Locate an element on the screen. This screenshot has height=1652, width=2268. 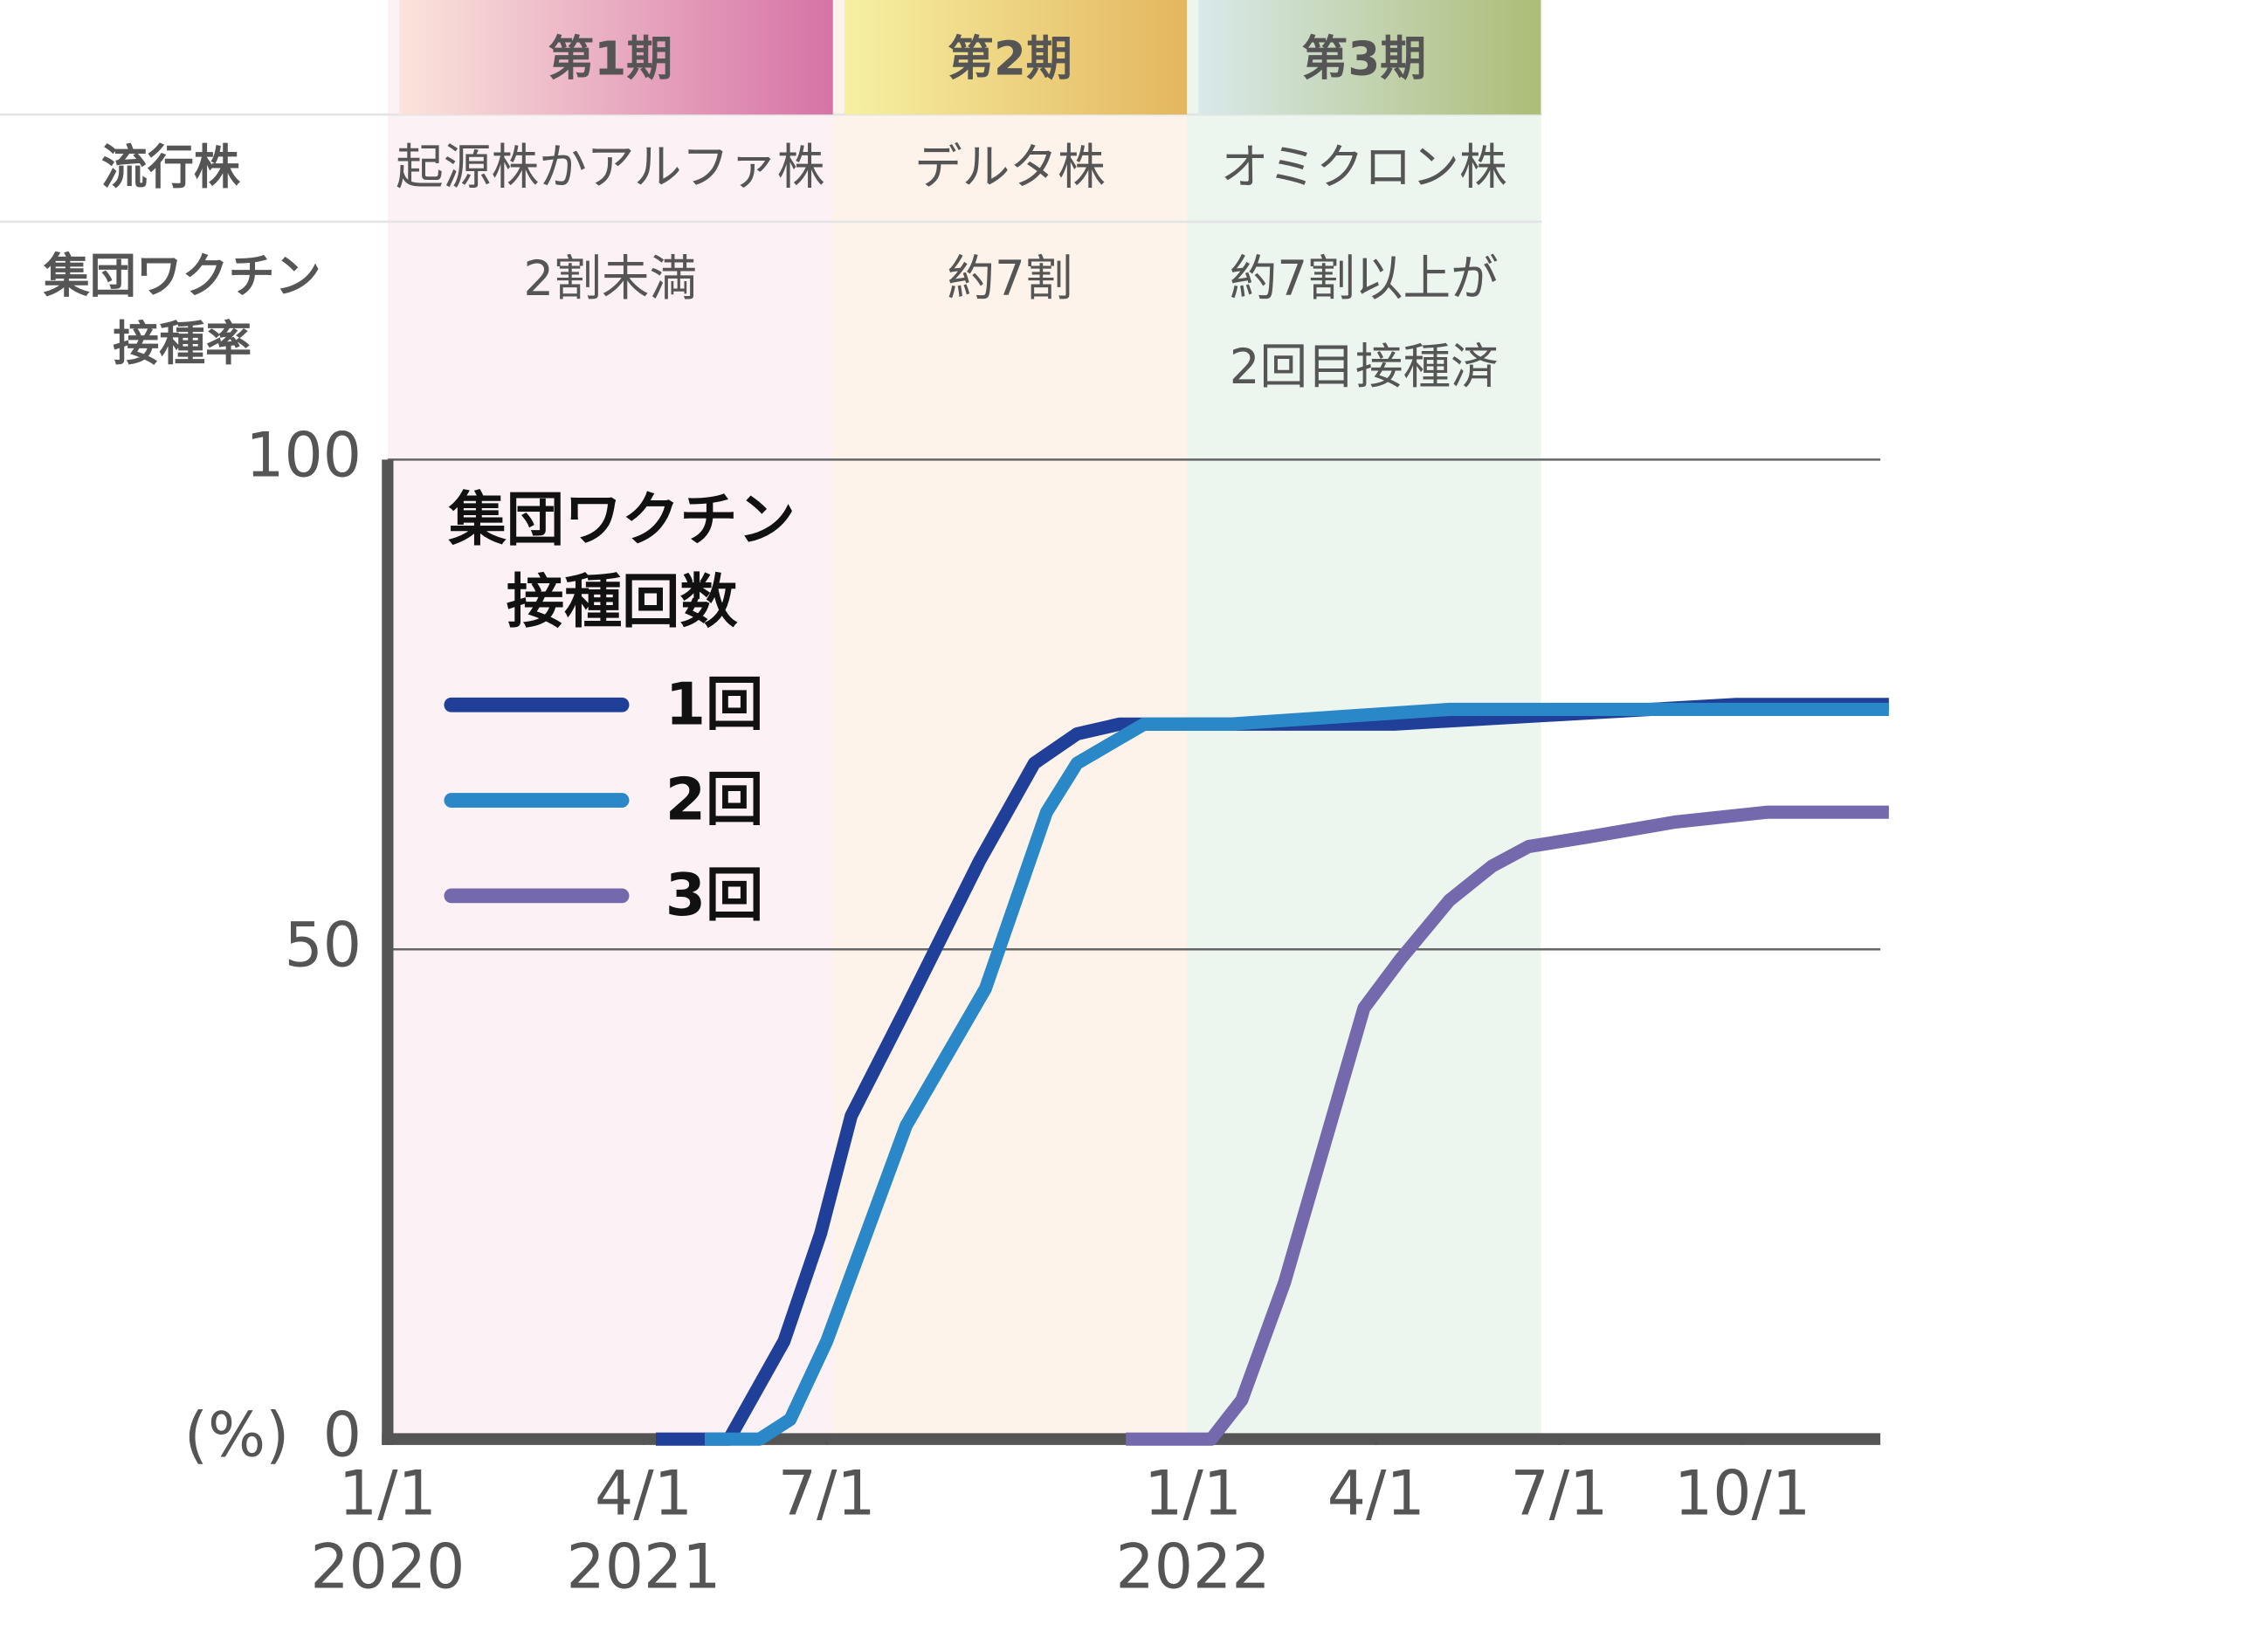
x-tick-label: 4/1 is located at coordinates (1376, 1493).